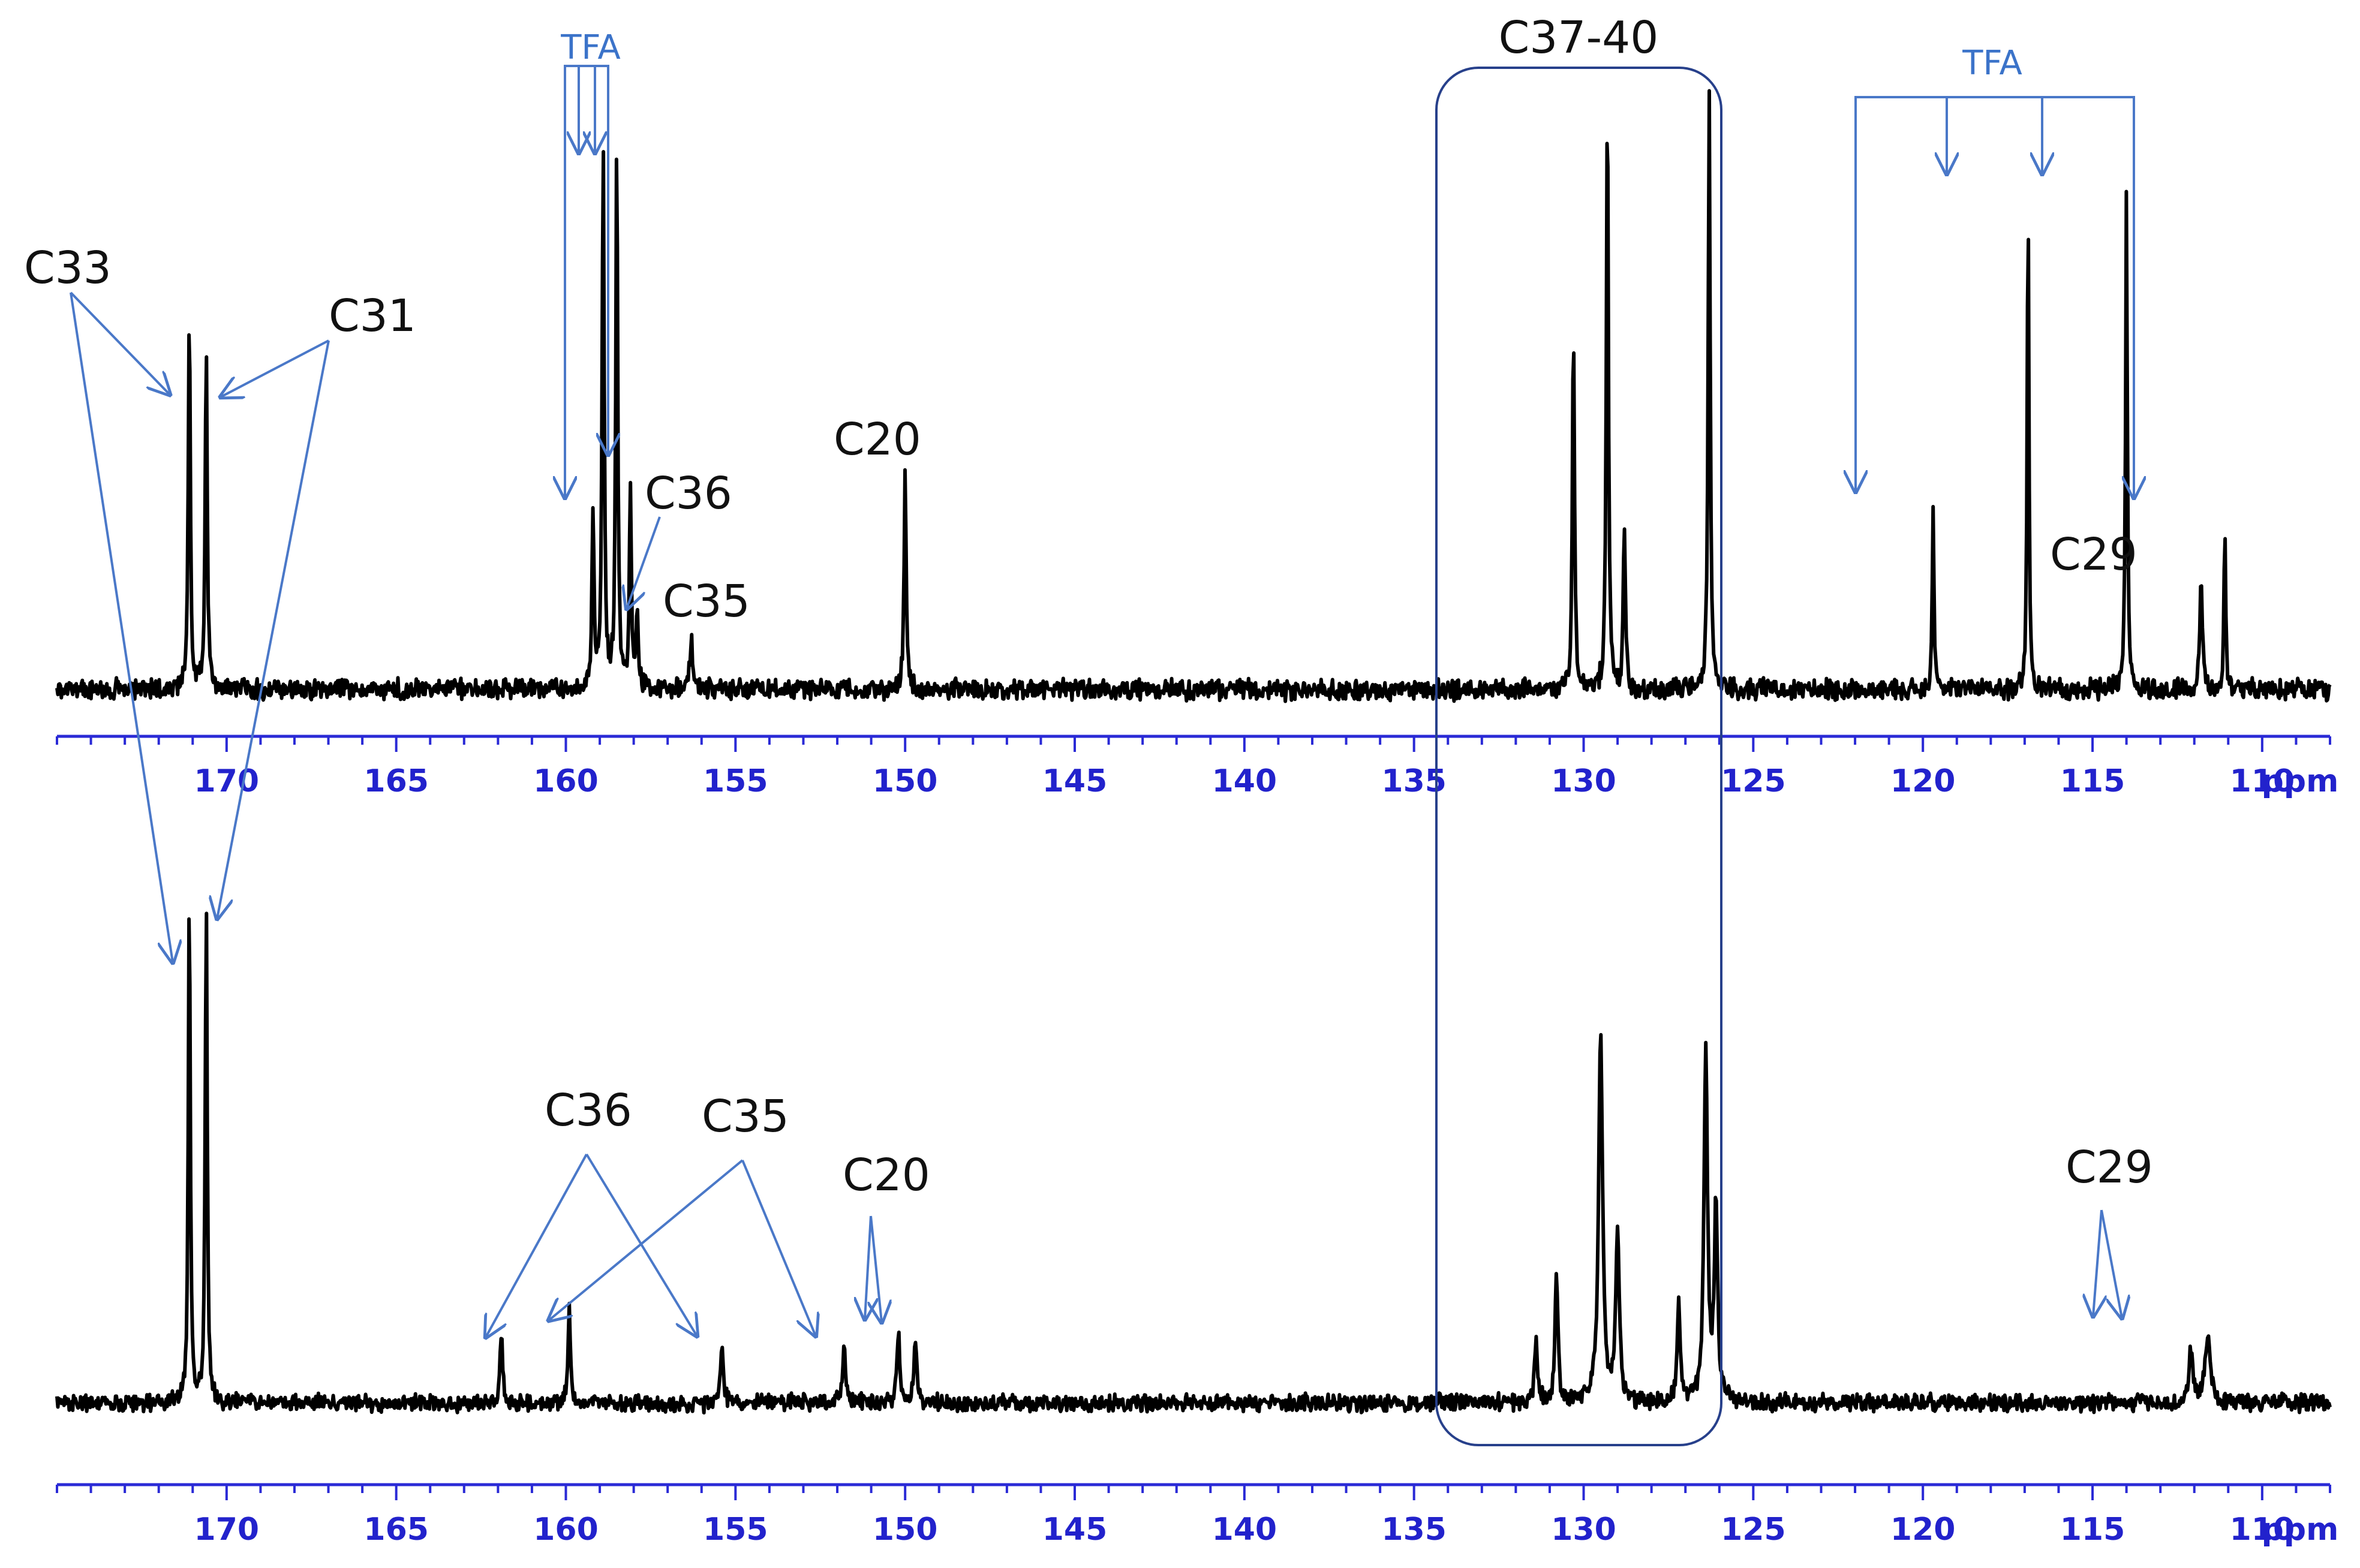 This screenshot has width=2360, height=1568. Describe the element at coordinates (887, 1175) in the screenshot. I see `label-c20-bottom: C20` at that location.